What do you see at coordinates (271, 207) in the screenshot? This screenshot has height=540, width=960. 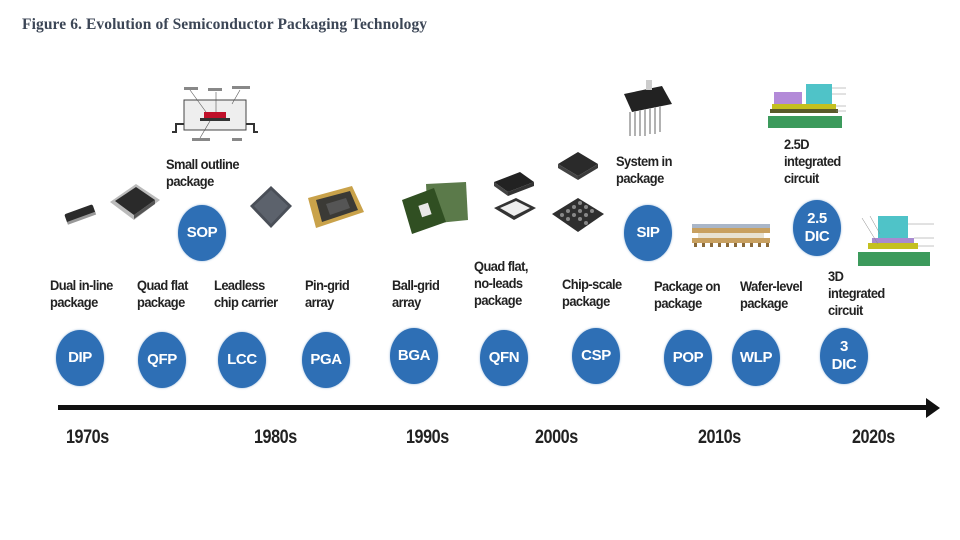 I see `lcc-chip-icon` at bounding box center [271, 207].